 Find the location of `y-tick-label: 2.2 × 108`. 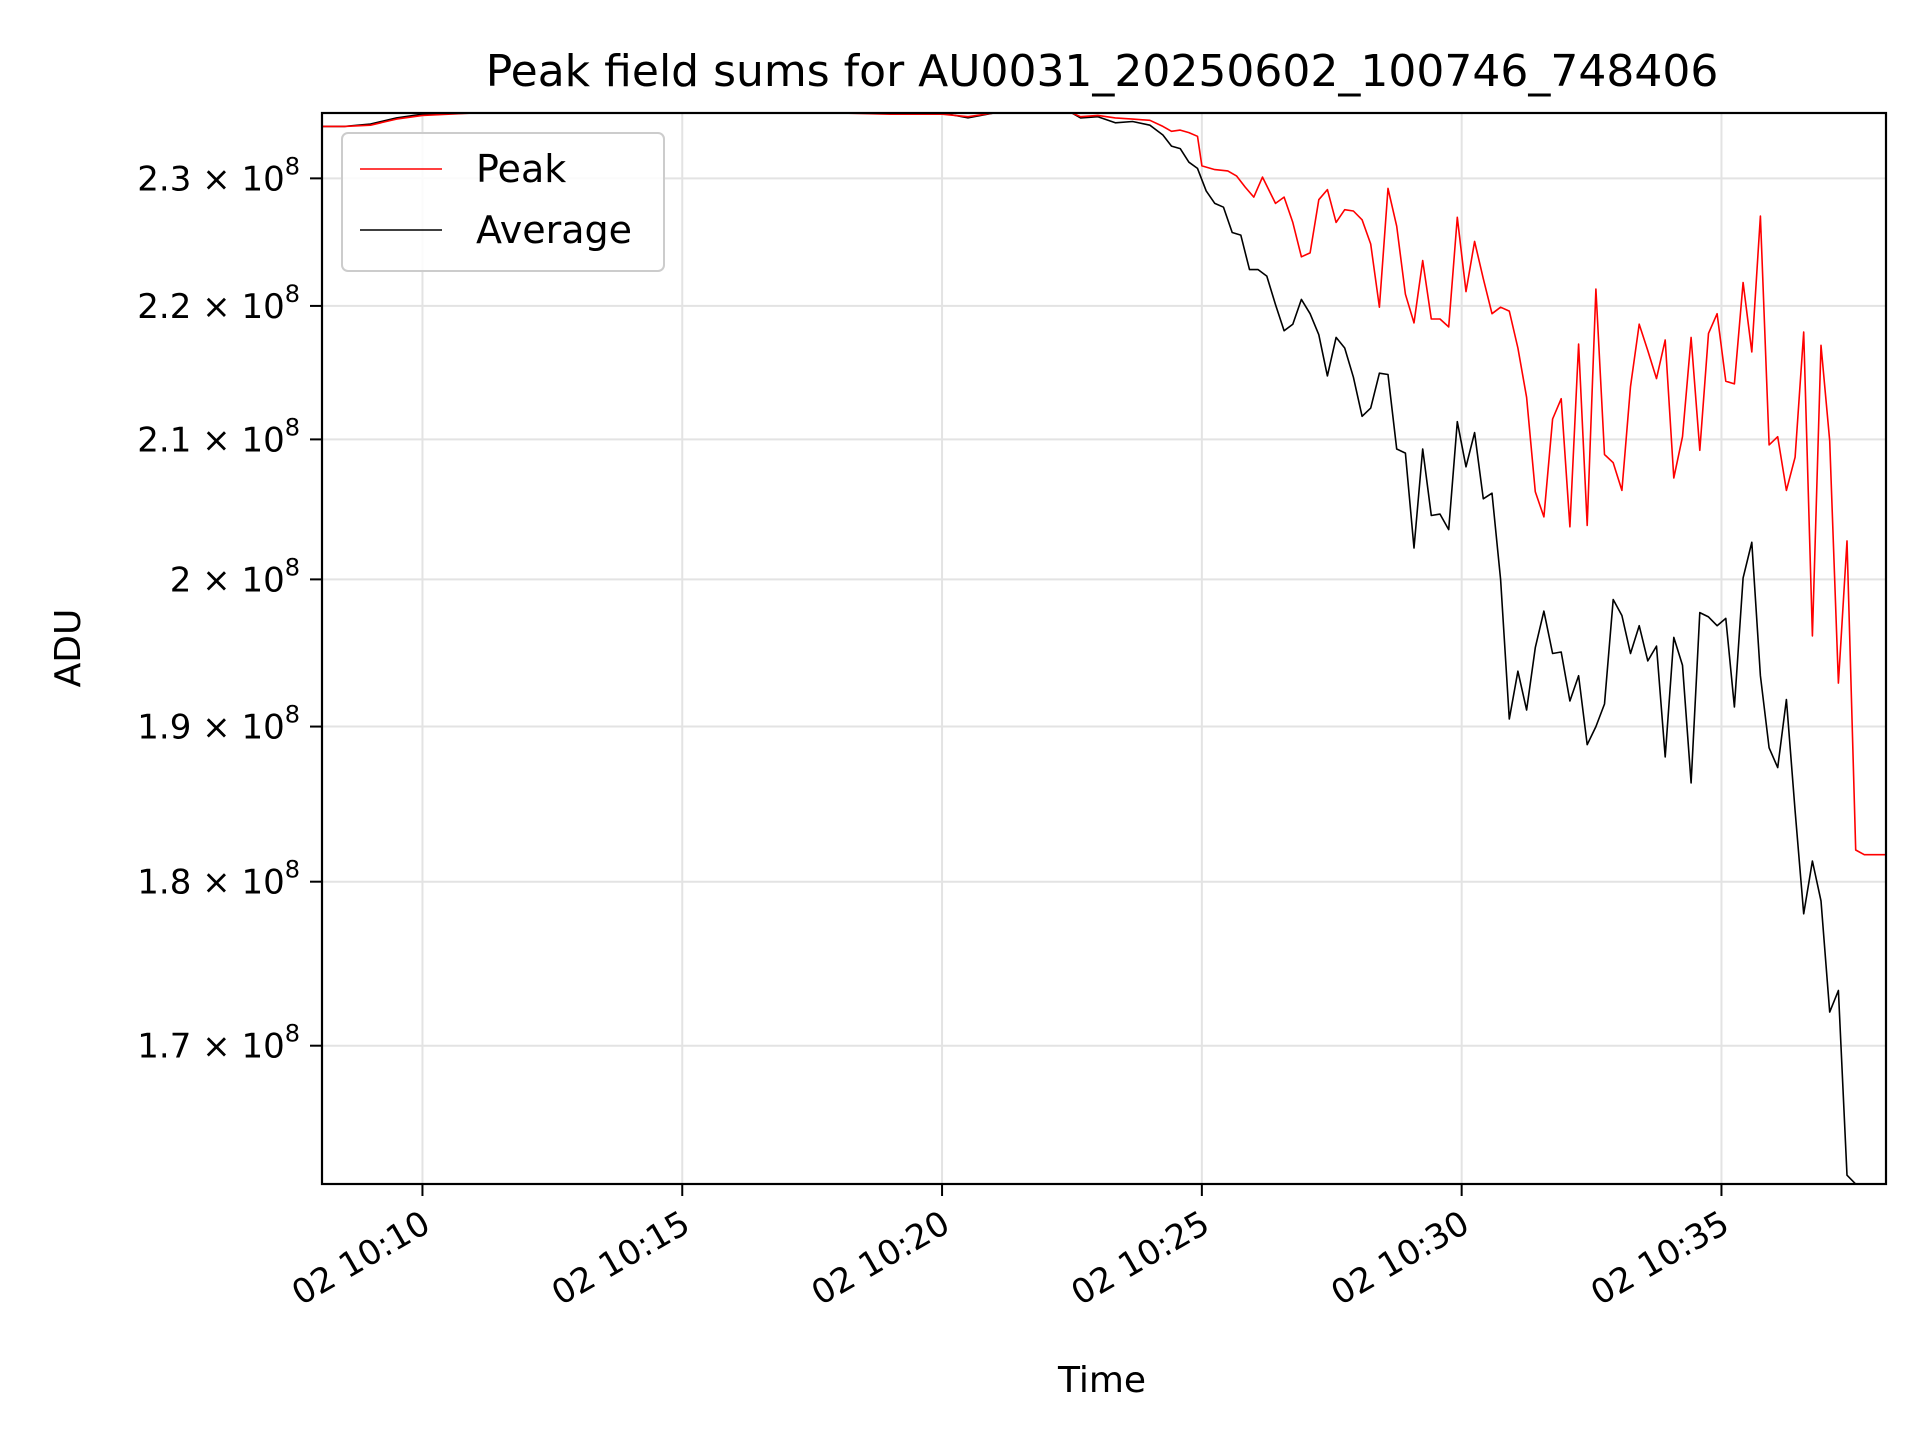

y-tick-label: 2.2 × 108 is located at coordinates (218, 303).